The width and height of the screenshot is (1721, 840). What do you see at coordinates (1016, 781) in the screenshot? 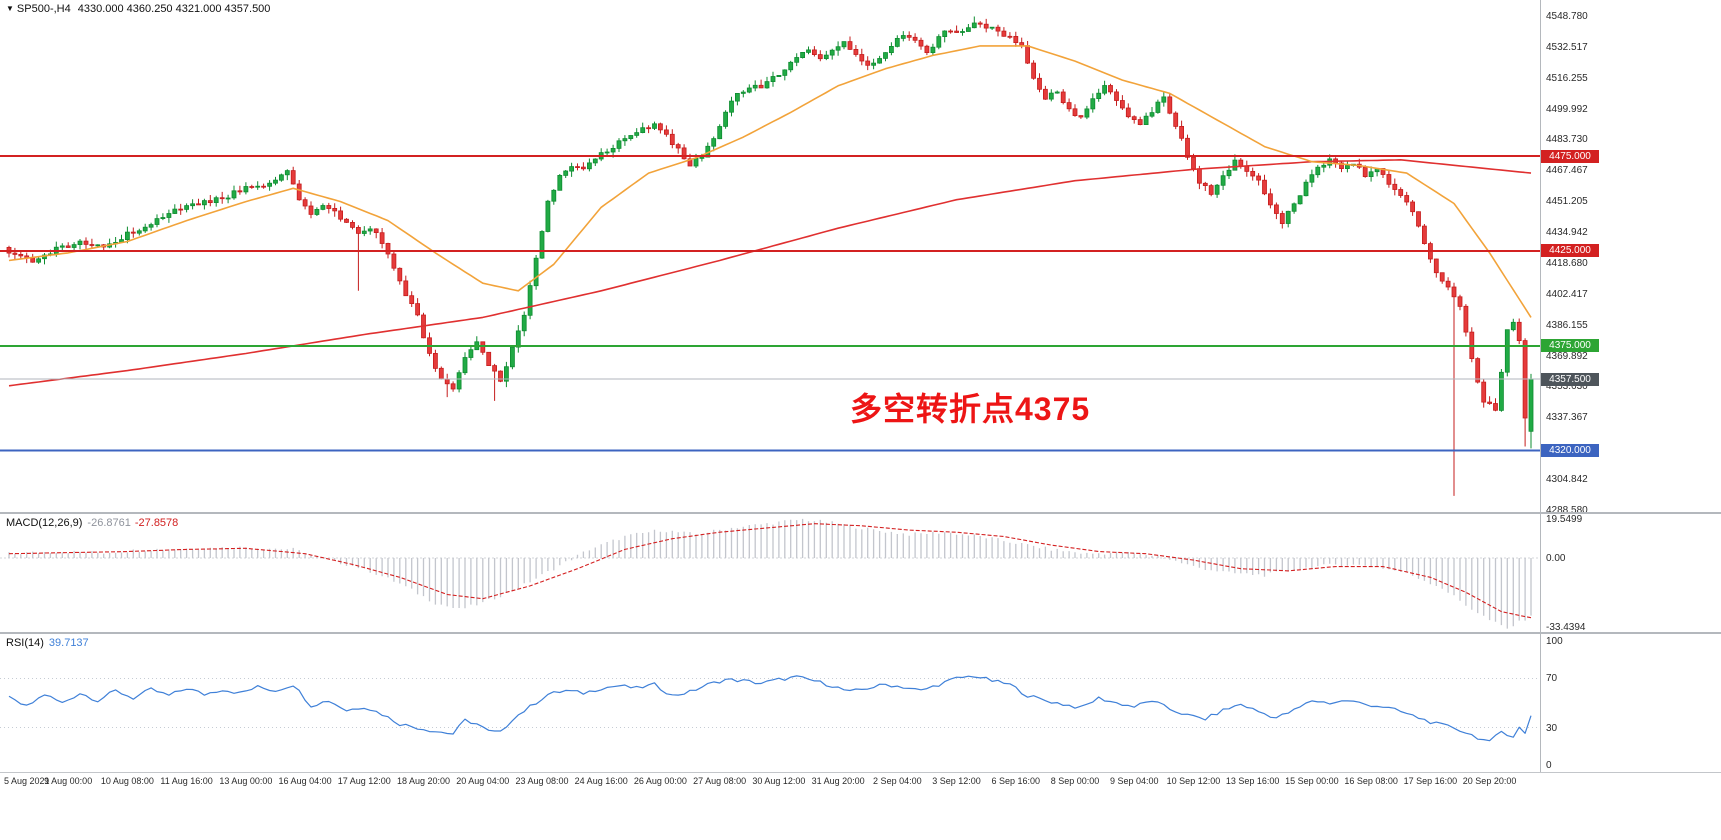
I see `time-label: 6 Sep 16:00` at bounding box center [1016, 781].